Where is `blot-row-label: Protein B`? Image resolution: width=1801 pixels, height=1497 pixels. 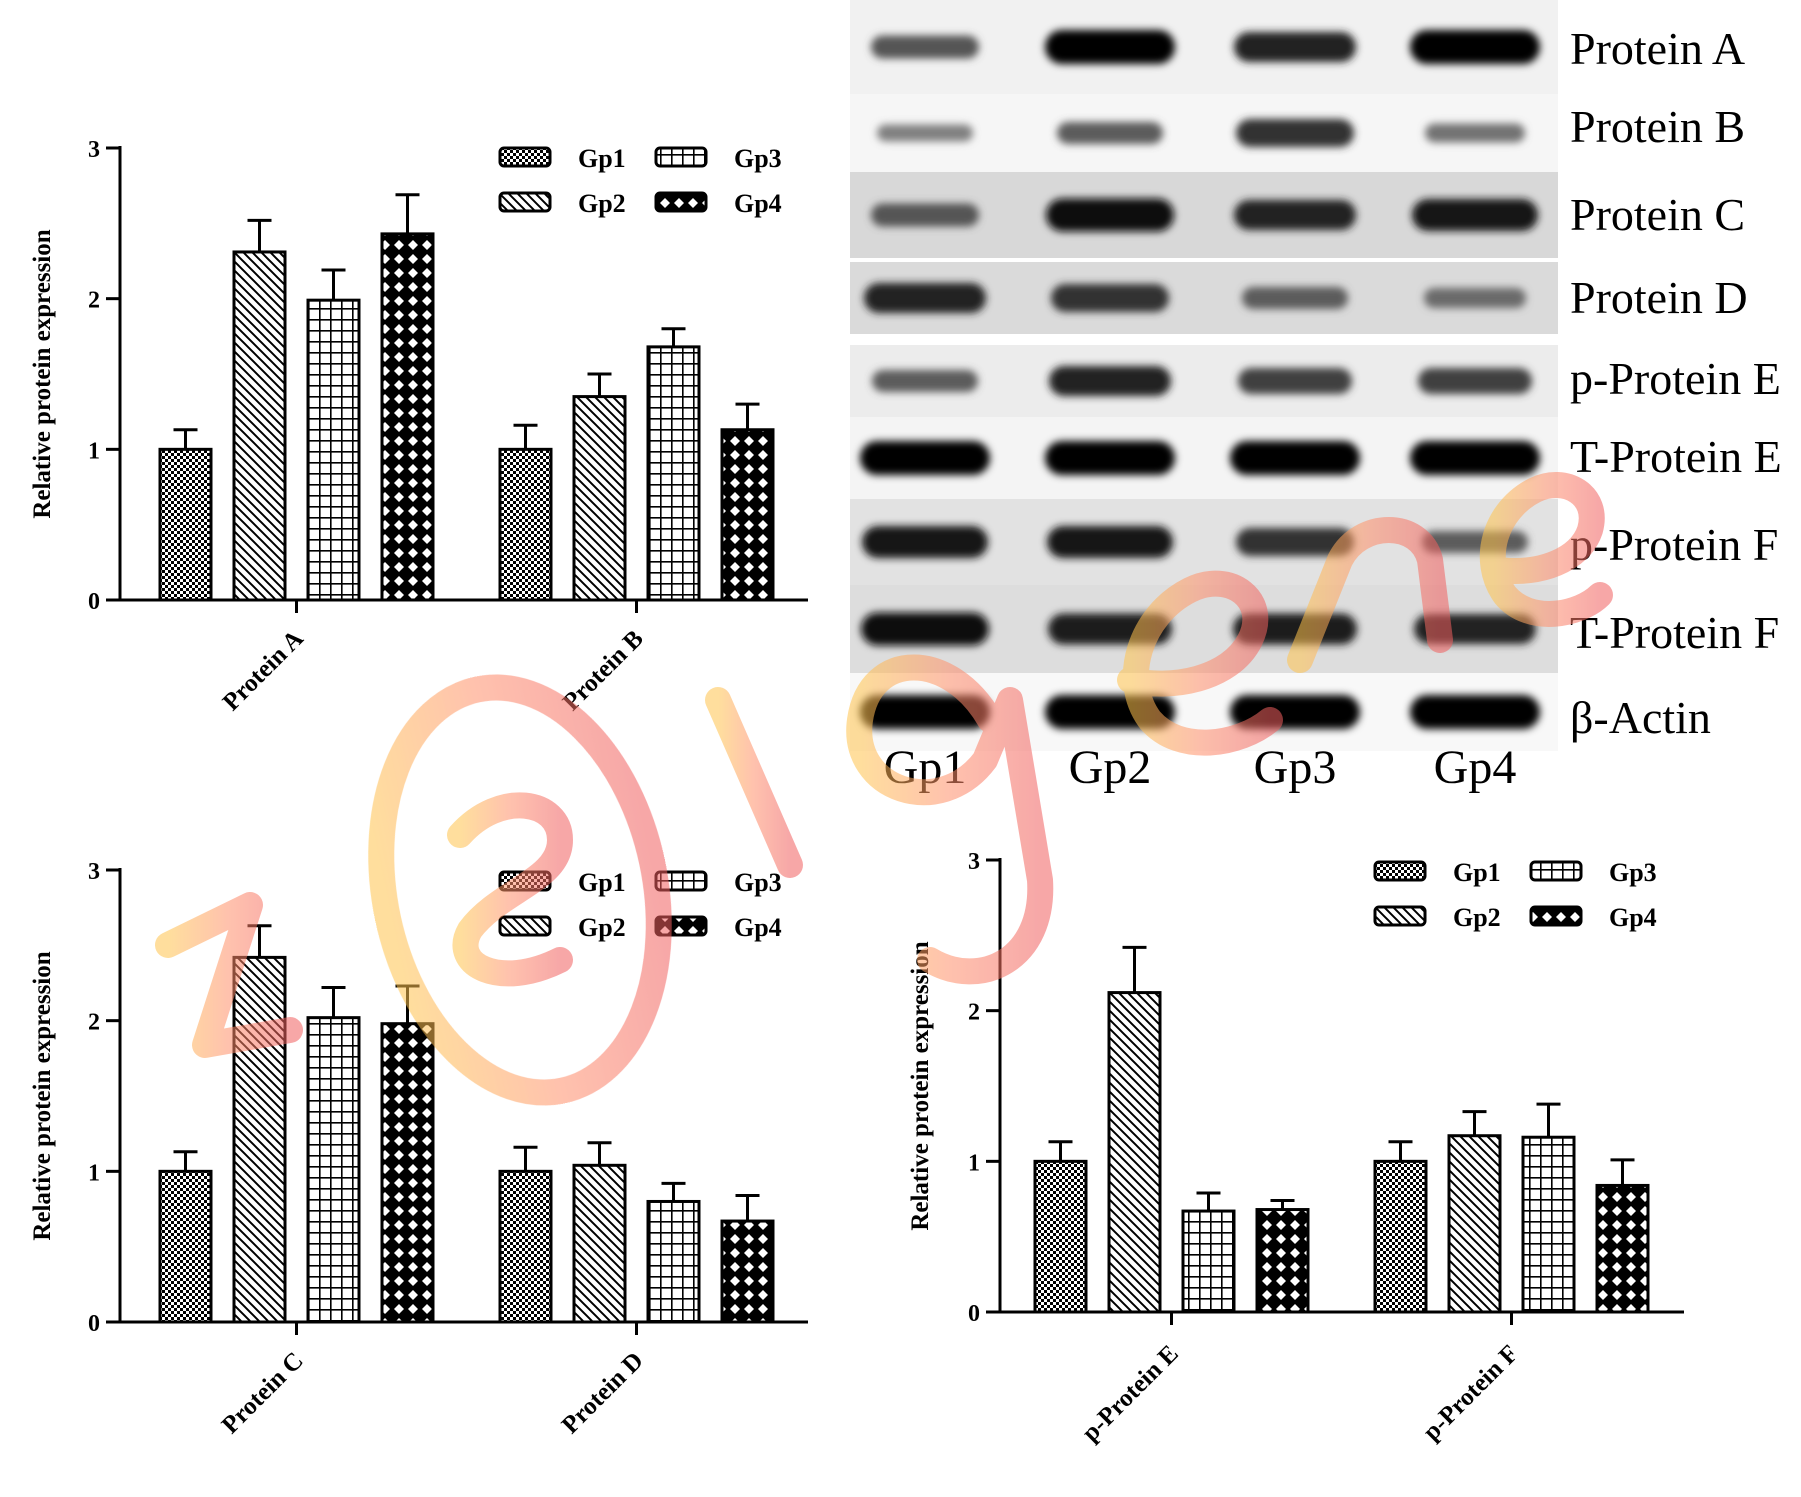 blot-row-label: Protein B is located at coordinates (1657, 126).